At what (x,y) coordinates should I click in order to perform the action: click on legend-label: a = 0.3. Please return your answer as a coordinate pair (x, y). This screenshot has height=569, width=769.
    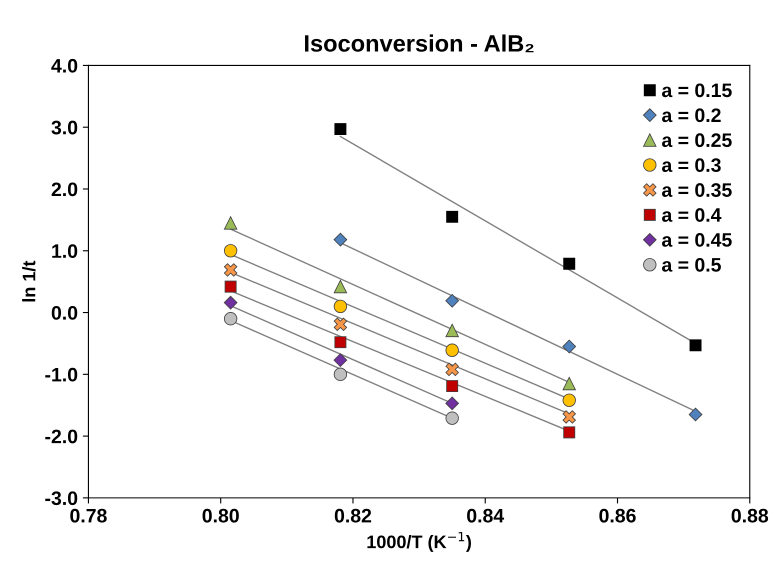
    Looking at the image, I should click on (691, 165).